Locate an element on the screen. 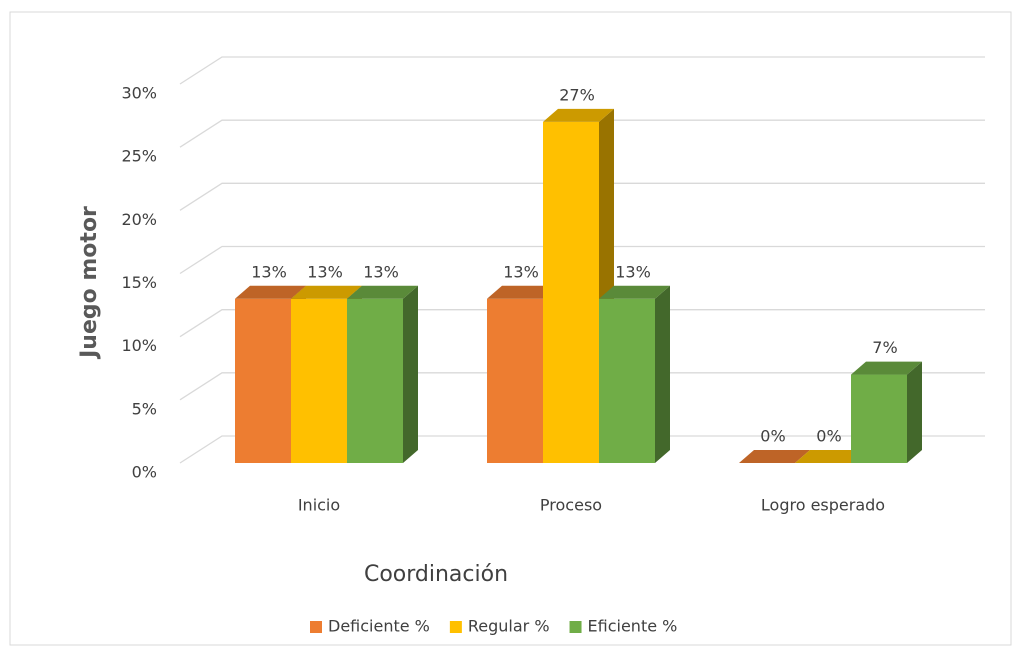 The width and height of the screenshot is (1022, 657). x-tick-label: Proceso is located at coordinates (571, 505).